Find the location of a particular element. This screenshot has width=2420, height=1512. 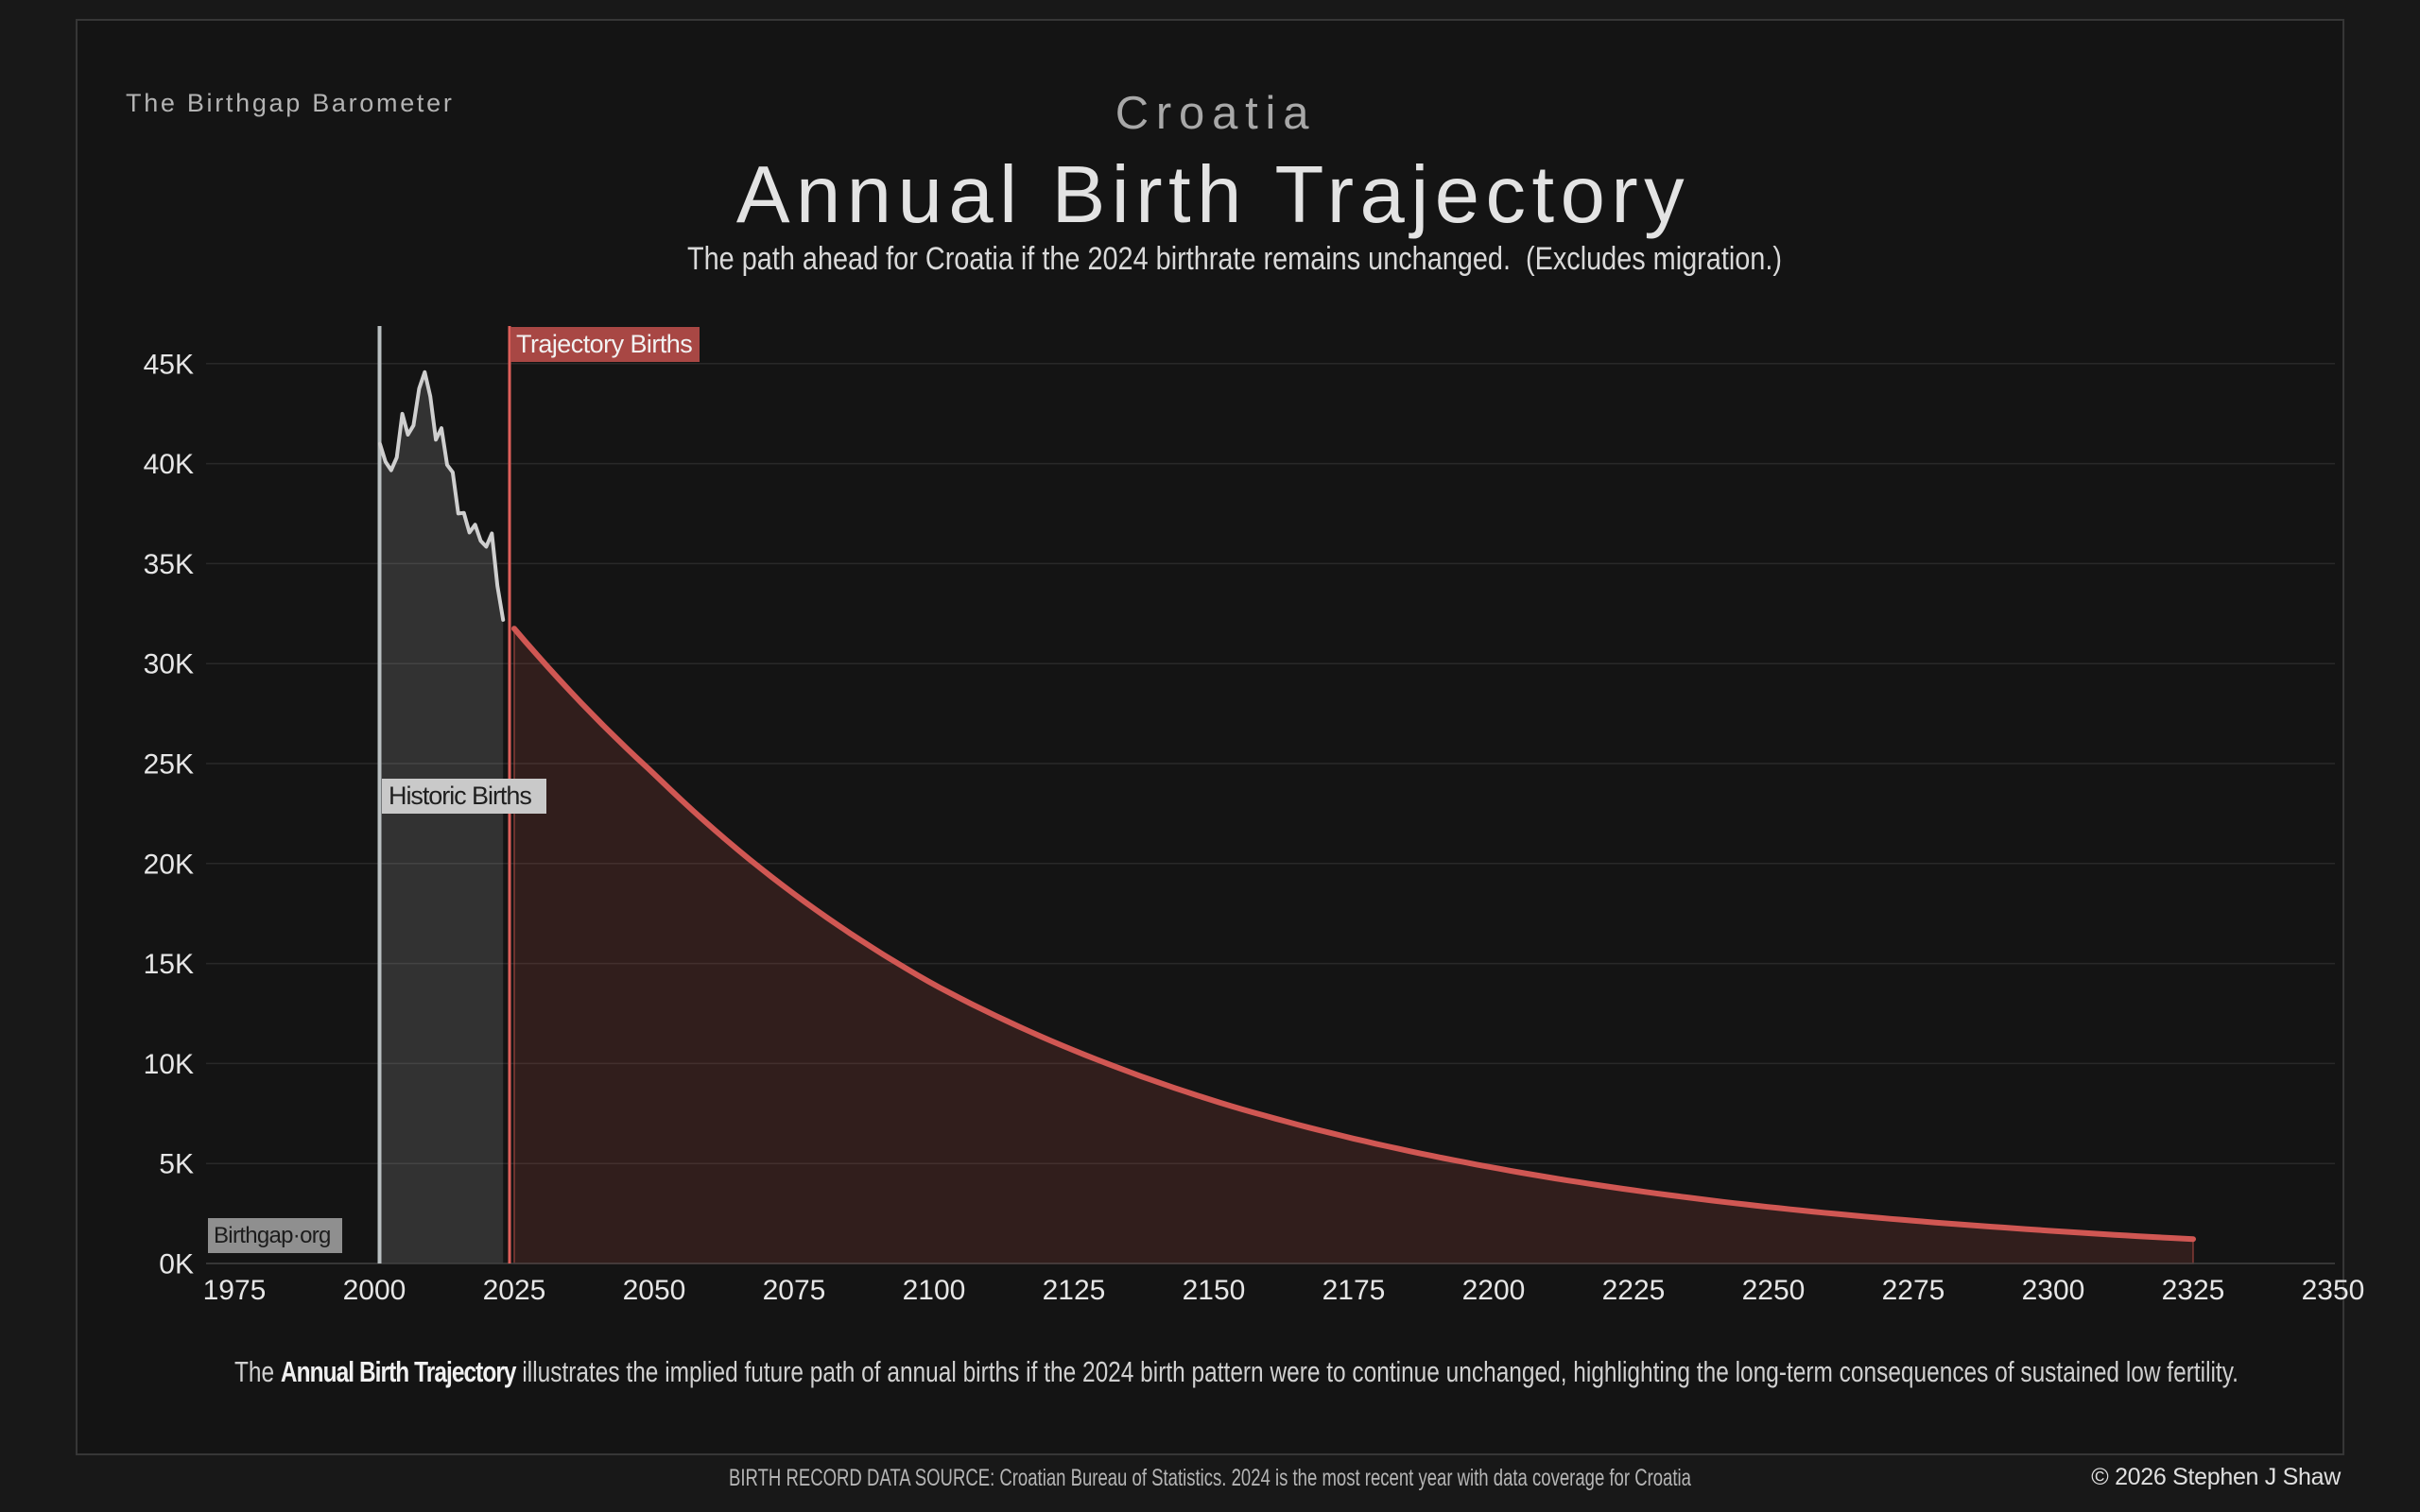

svg-text: 2350 is located at coordinates (2333, 1290).